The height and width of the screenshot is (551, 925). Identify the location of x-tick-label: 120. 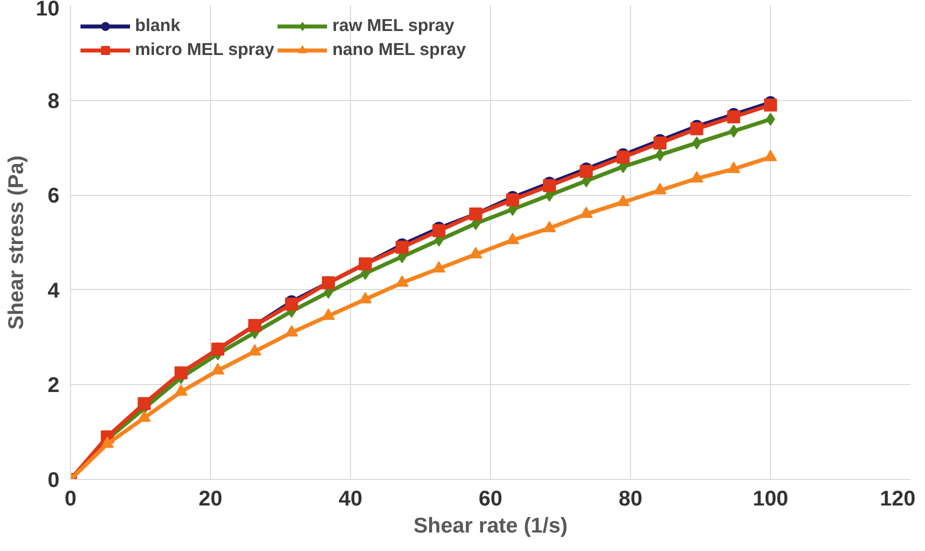
(898, 498).